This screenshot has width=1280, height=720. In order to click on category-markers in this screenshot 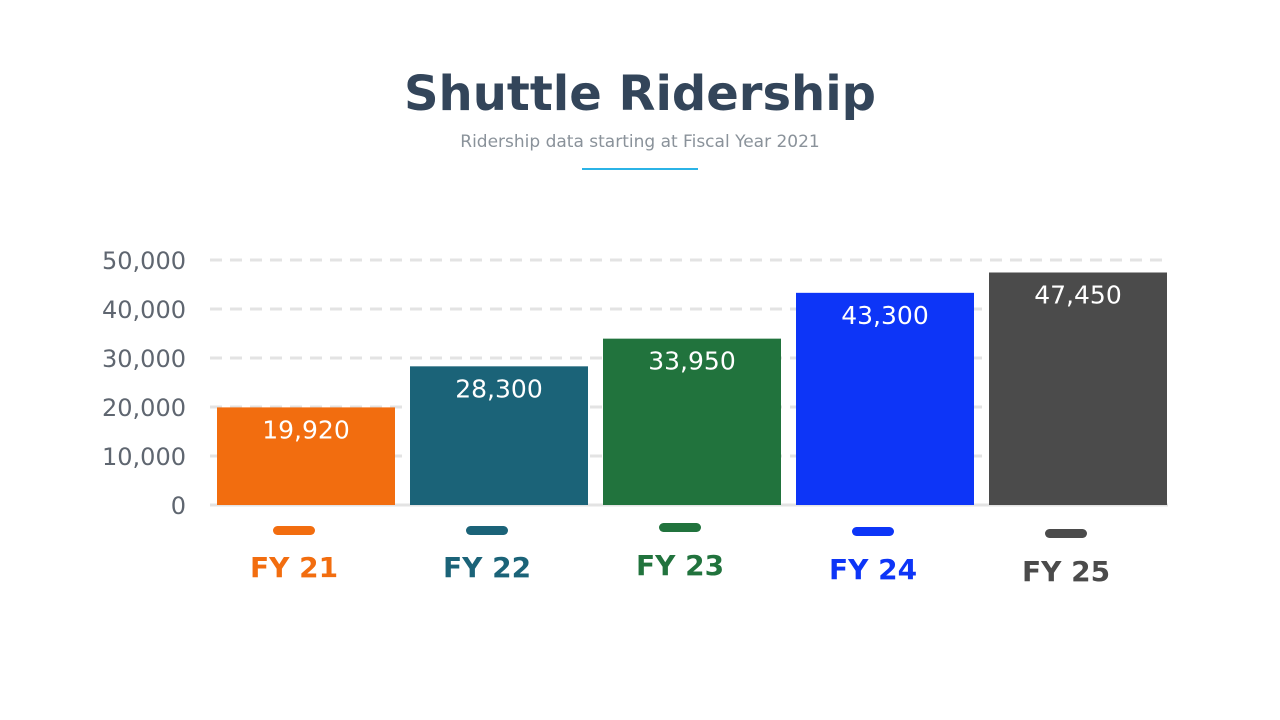, I will do `click(680, 530)`.